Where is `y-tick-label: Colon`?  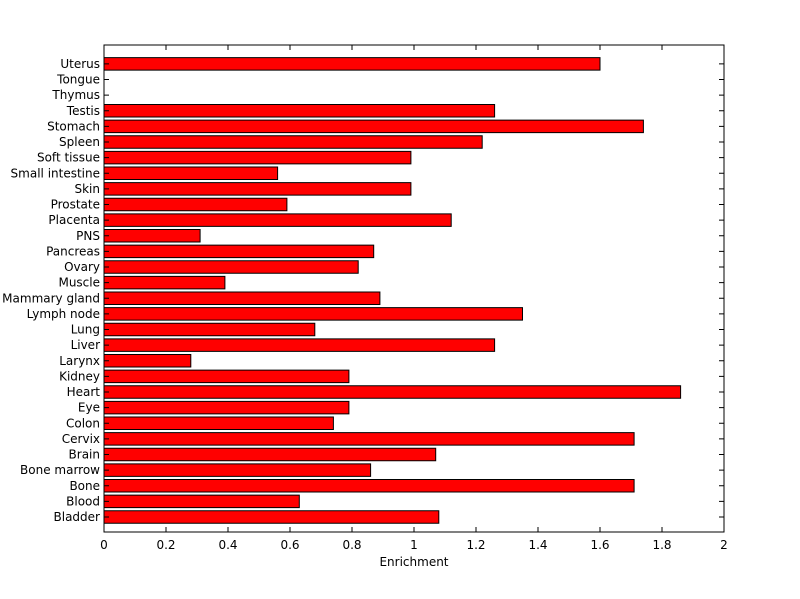 y-tick-label: Colon is located at coordinates (83, 423).